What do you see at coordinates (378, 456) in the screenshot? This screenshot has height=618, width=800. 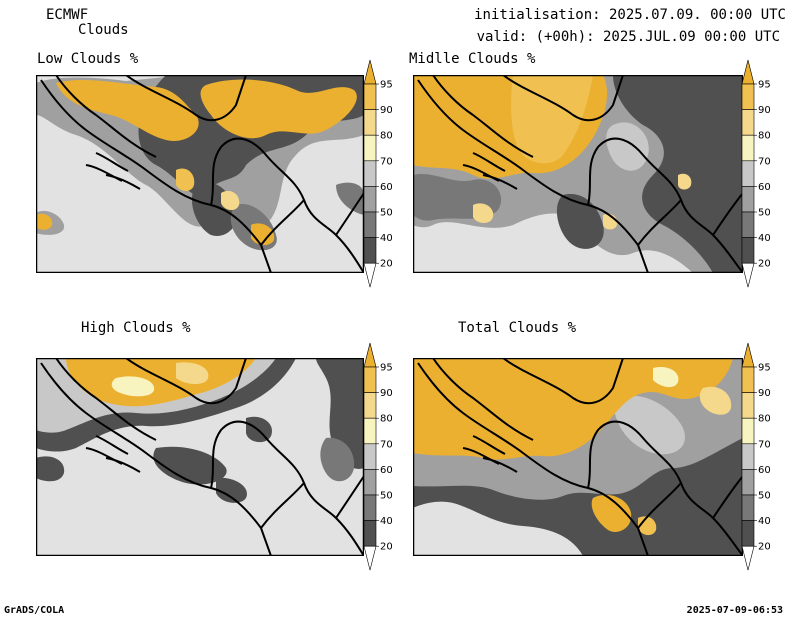 I see `colorbar-high-clouds: 95 90 80 70 60 50 40 20` at bounding box center [378, 456].